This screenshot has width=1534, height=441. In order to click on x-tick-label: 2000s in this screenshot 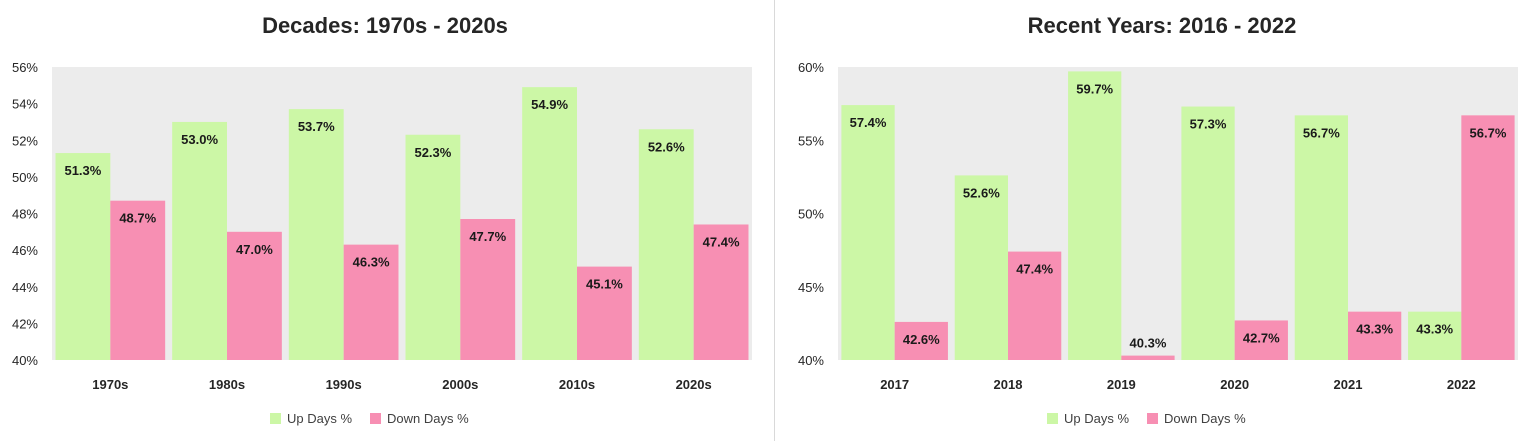, I will do `click(460, 384)`.